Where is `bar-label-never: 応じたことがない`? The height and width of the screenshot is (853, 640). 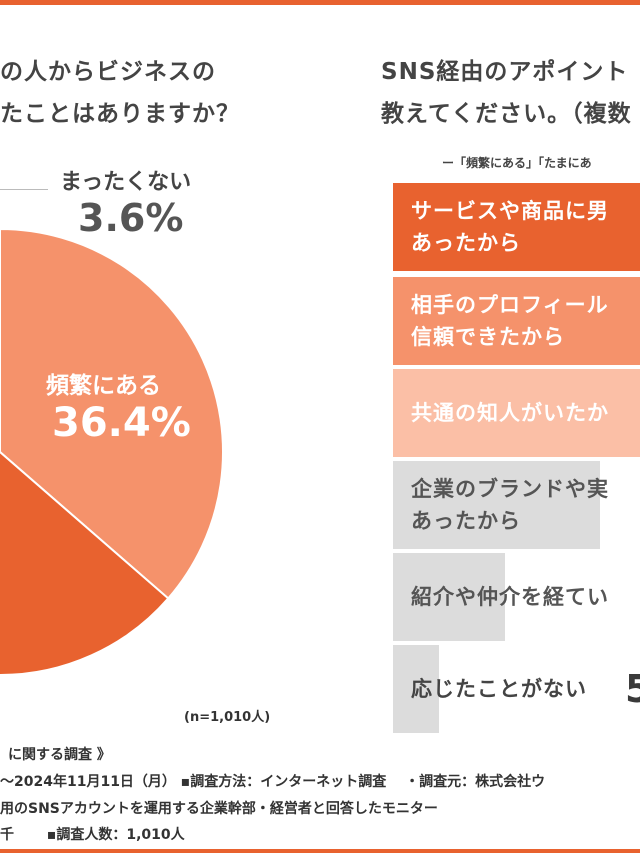
bar-label-never: 応じたことがない is located at coordinates (499, 689).